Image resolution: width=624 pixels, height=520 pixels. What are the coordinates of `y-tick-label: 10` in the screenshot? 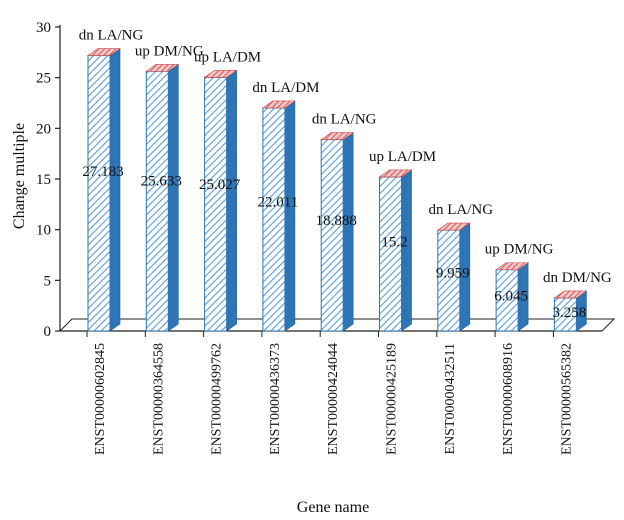 It's located at (43, 231).